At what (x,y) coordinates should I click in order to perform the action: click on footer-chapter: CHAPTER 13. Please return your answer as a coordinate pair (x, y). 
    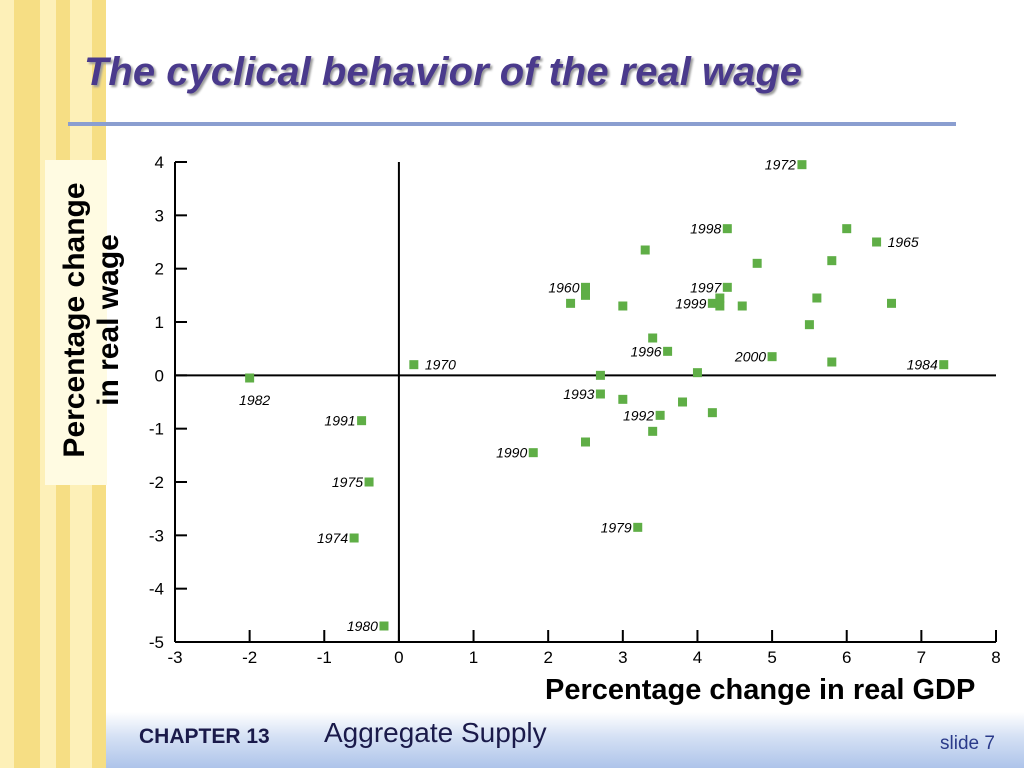
    Looking at the image, I should click on (204, 736).